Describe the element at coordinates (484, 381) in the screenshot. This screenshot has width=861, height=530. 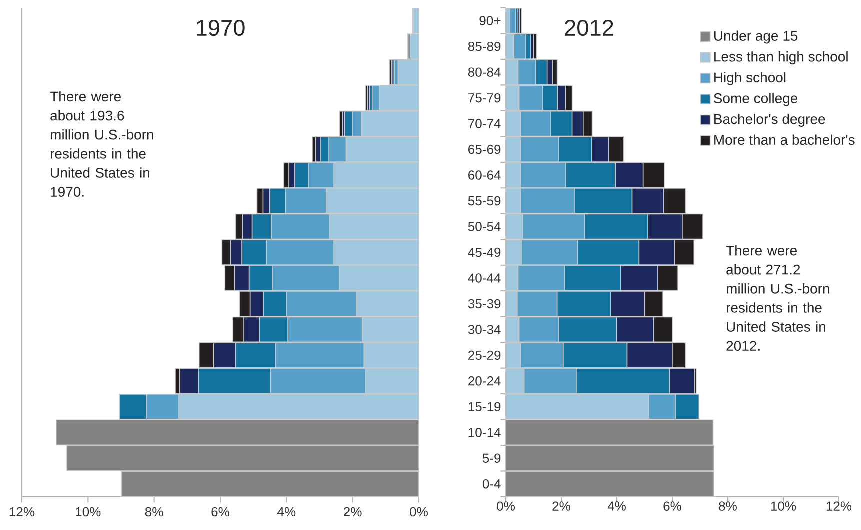
I see `y-tick-label: 20-24` at that location.